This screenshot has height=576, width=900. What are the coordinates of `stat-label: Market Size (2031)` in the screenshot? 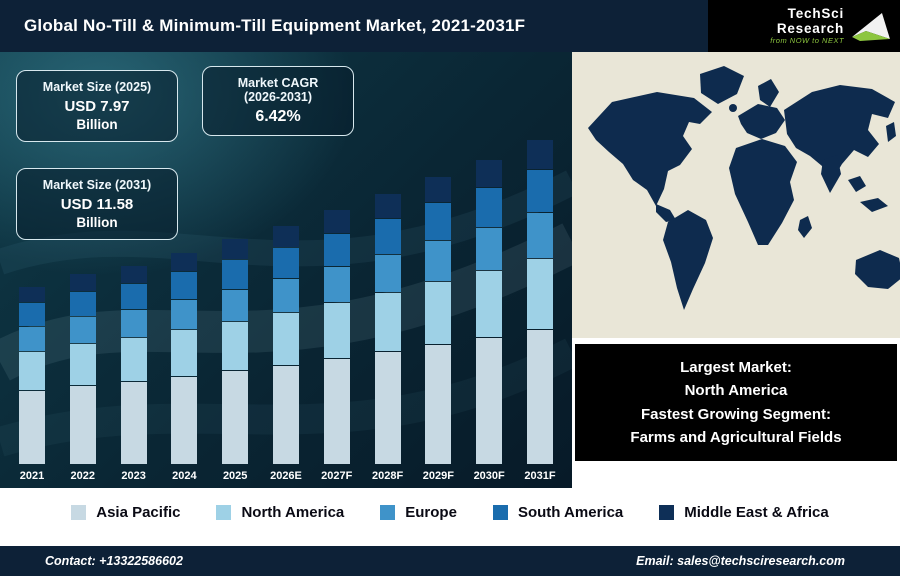 It's located at (97, 185).